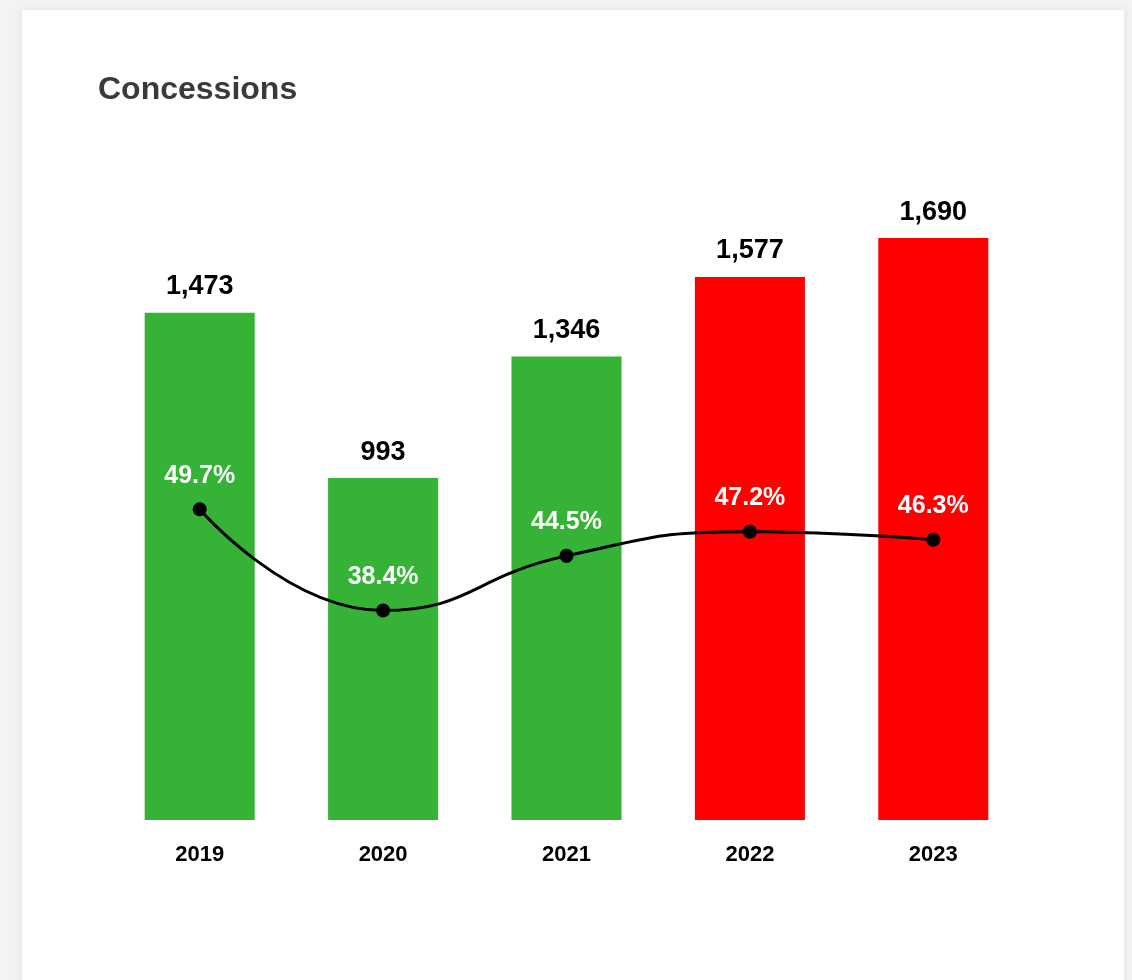 This screenshot has width=1132, height=980. Describe the element at coordinates (200, 853) in the screenshot. I see `x-tick-label: 2019` at that location.